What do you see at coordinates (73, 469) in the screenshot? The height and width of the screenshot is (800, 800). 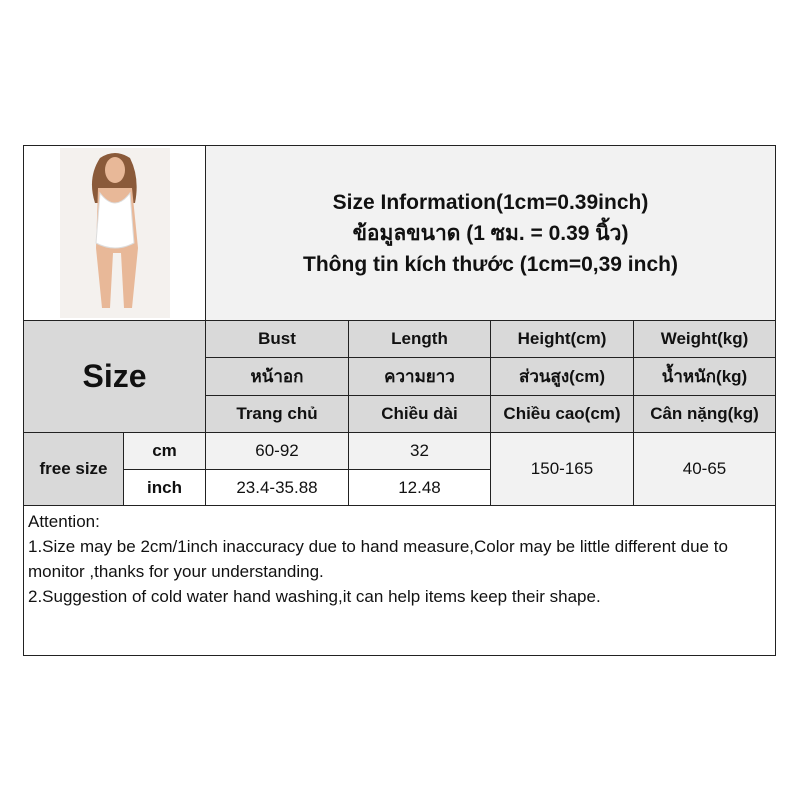 I see `row-label-free-size: free size` at bounding box center [73, 469].